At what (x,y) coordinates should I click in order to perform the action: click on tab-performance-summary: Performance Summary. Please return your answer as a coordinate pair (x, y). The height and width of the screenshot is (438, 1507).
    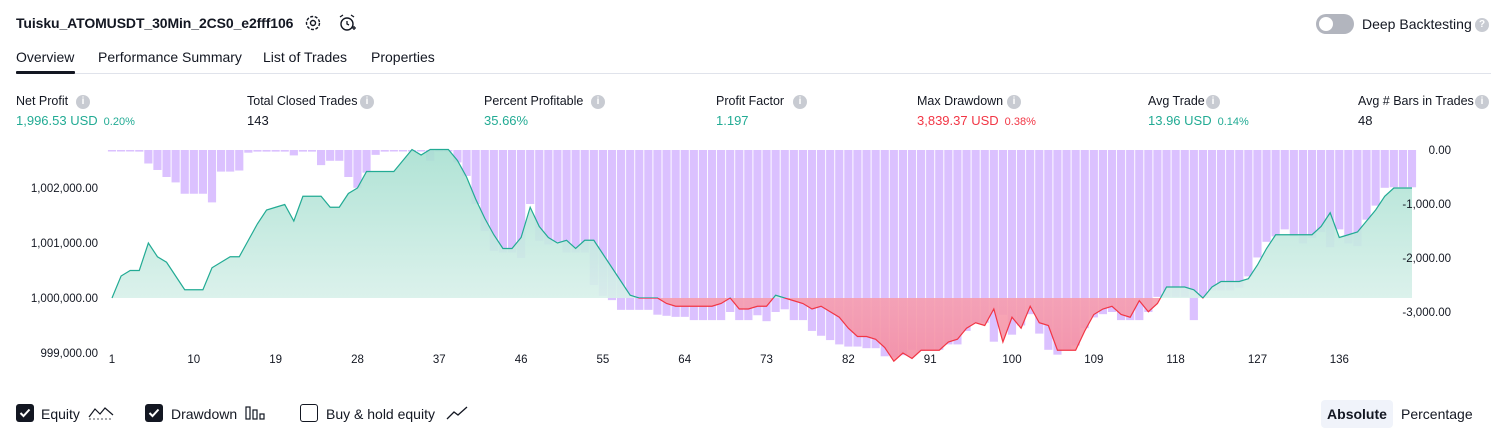
    Looking at the image, I should click on (170, 57).